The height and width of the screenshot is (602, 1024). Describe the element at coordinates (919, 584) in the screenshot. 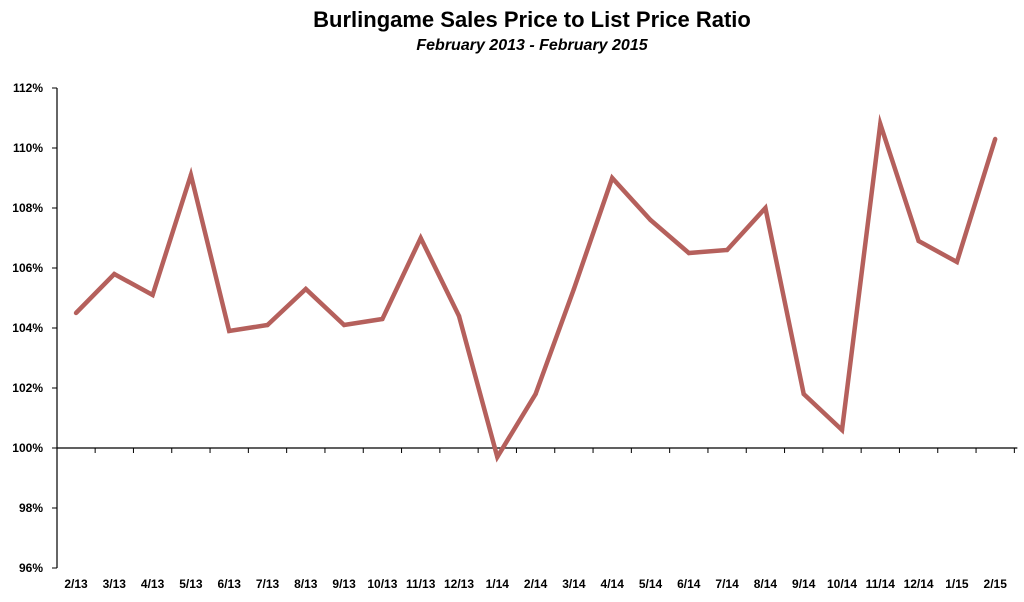

I see `x-tick-label: 12/14` at that location.